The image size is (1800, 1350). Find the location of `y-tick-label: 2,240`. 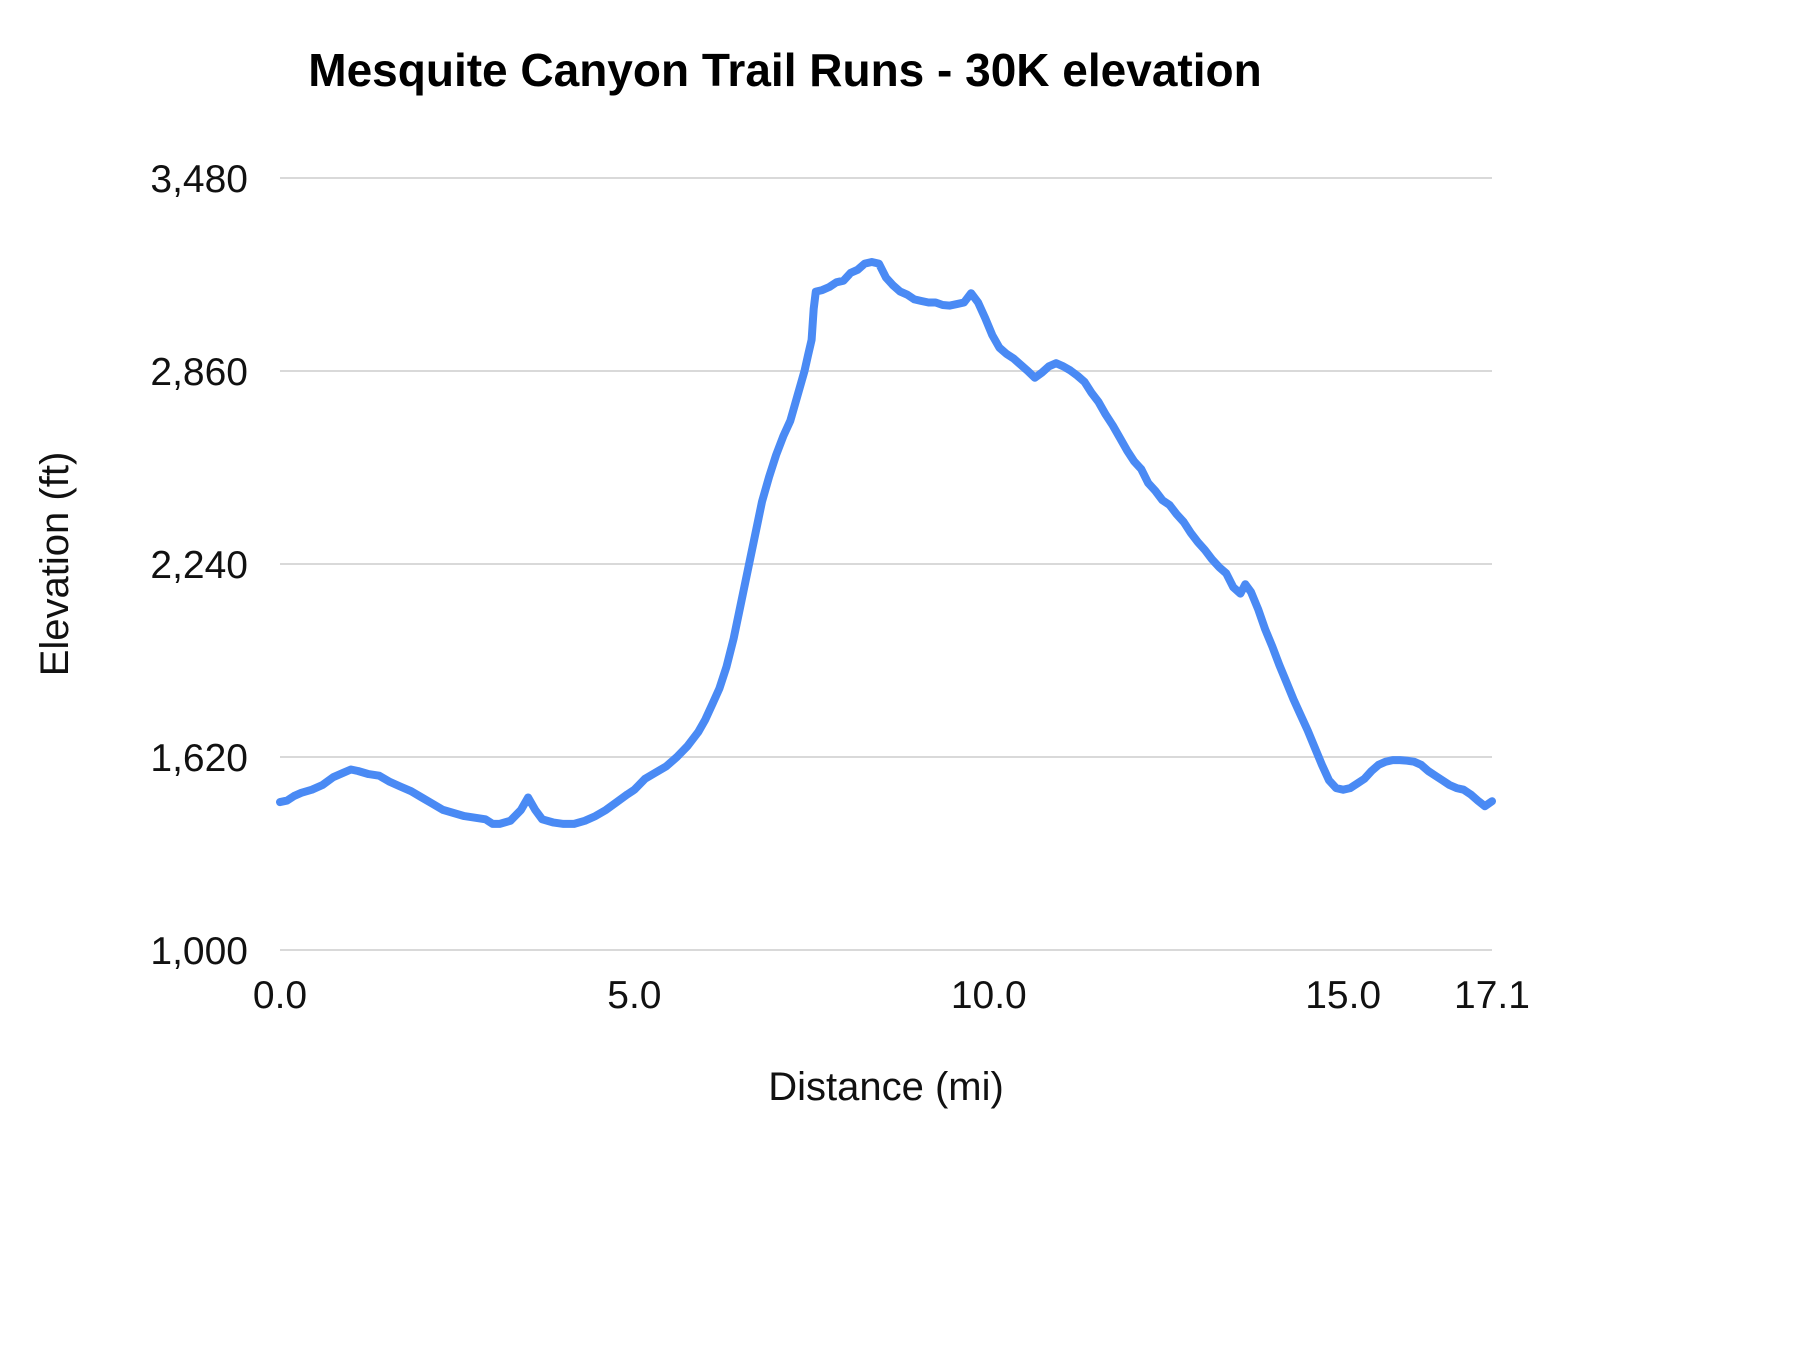

y-tick-label: 2,240 is located at coordinates (199, 565).